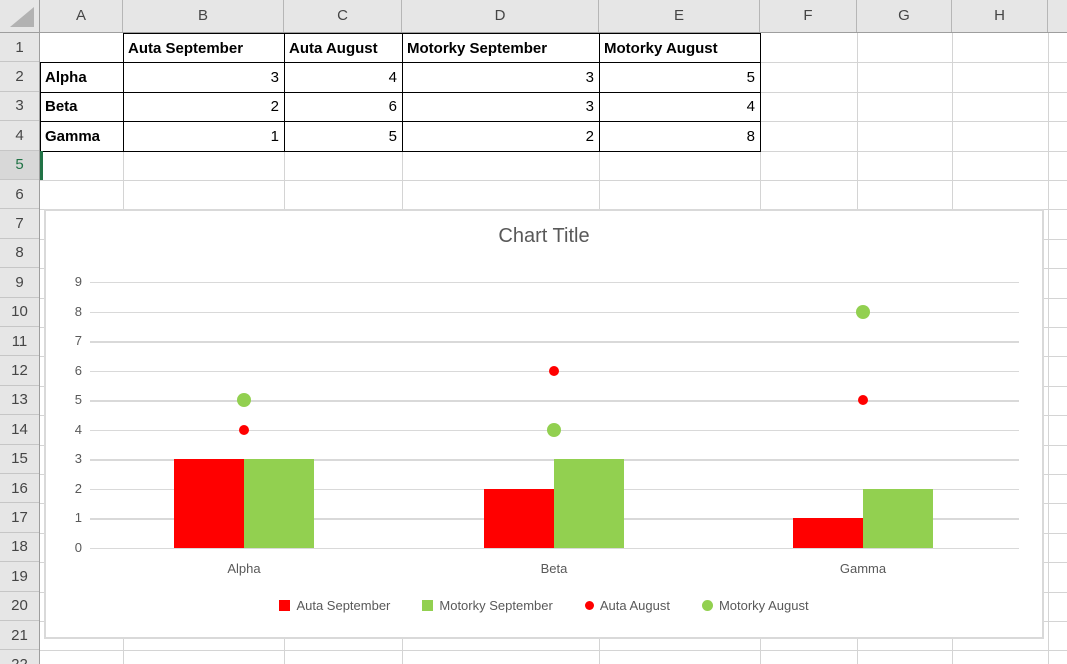  What do you see at coordinates (204, 48) in the screenshot?
I see `cell-header-1: Auta September` at bounding box center [204, 48].